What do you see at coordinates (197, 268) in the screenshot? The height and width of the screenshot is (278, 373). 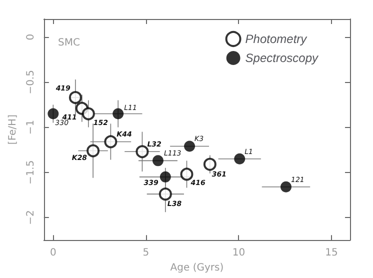 I see `x-axis-title: Age (Gyrs)` at bounding box center [197, 268].